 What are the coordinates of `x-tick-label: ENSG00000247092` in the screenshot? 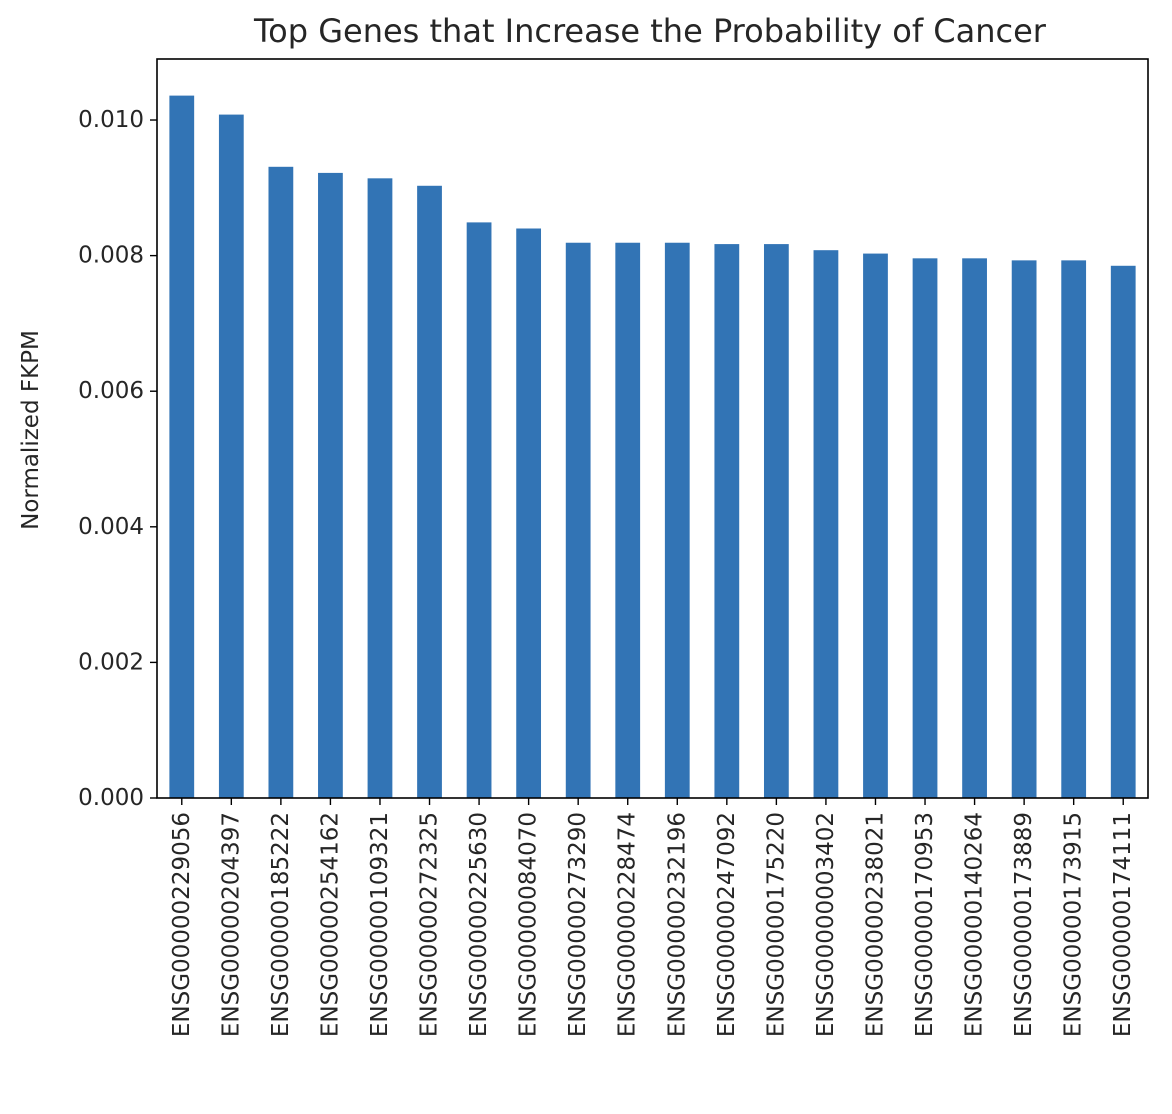 It's located at (727, 924).